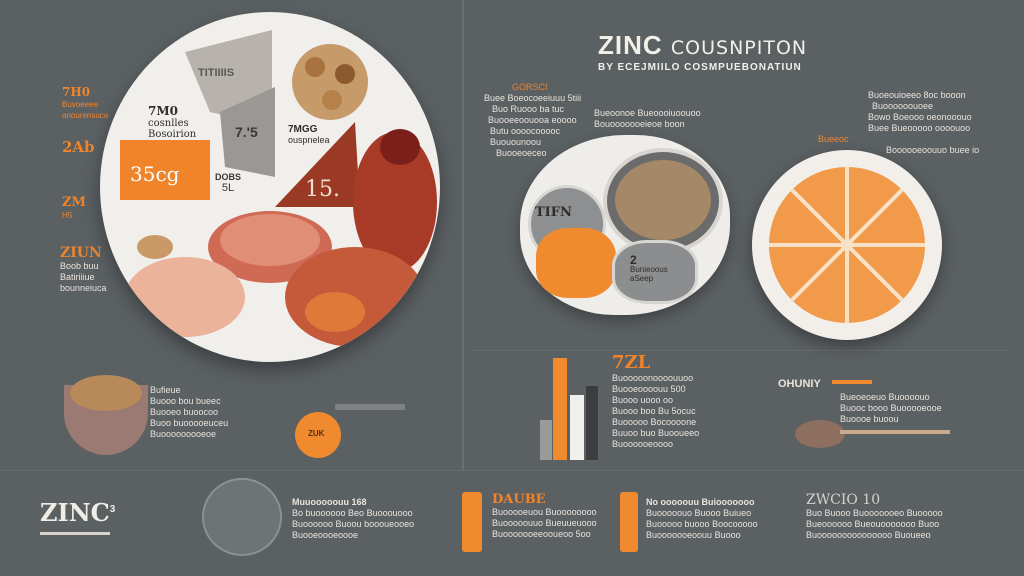  Describe the element at coordinates (155, 247) in the screenshot. I see `nuts-left` at that location.